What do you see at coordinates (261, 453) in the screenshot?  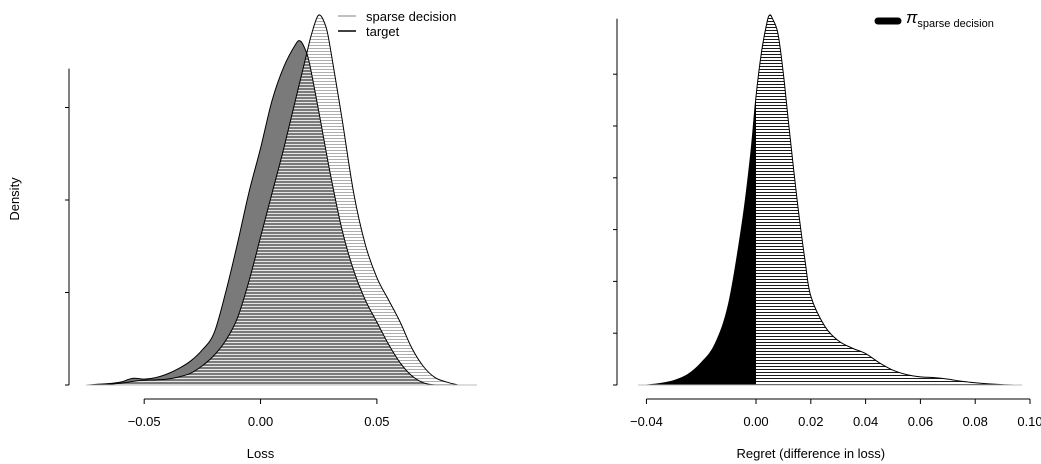 I see `left-x-axis-label: Loss` at bounding box center [261, 453].